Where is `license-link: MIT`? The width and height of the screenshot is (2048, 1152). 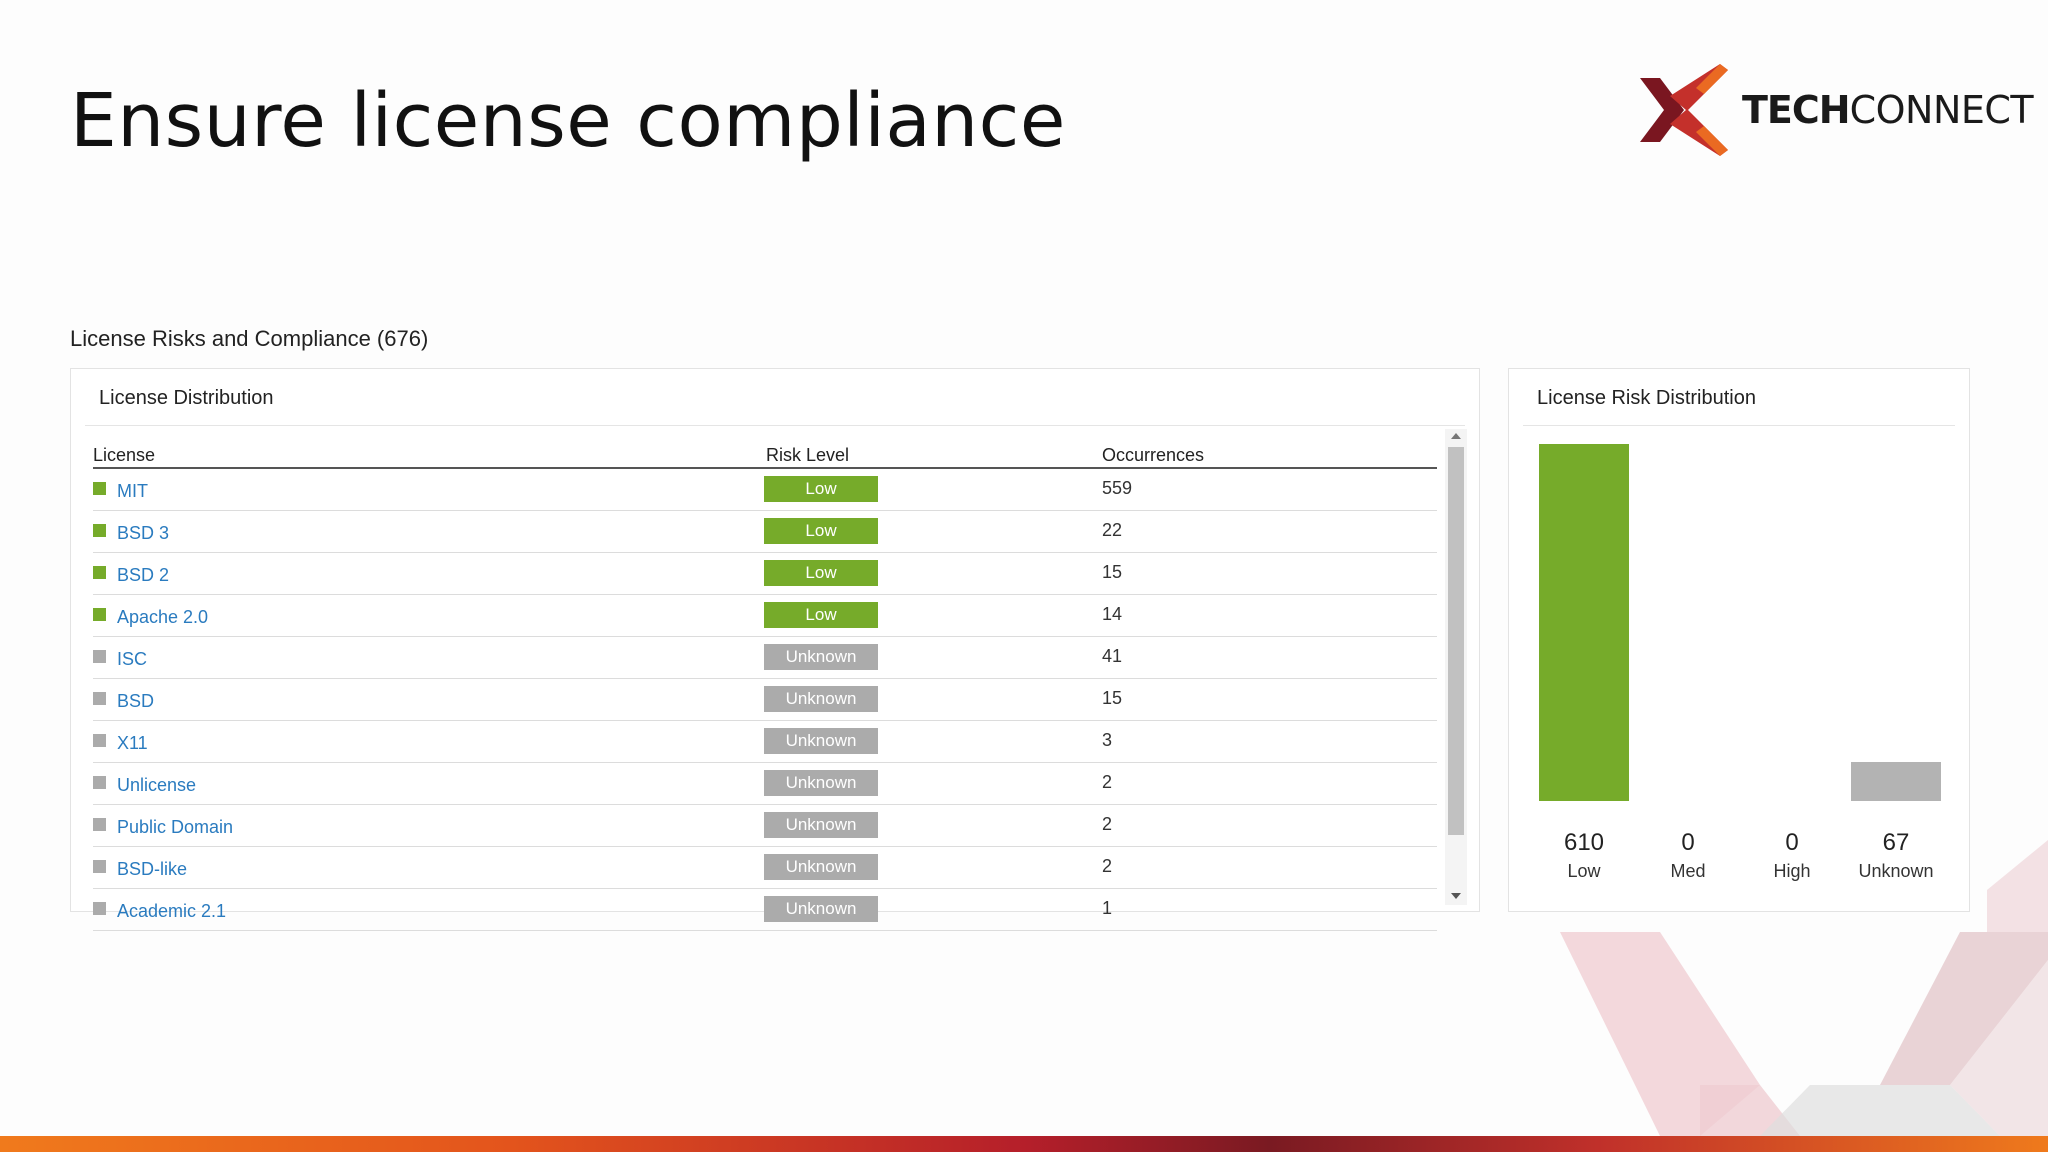 license-link: MIT is located at coordinates (132, 491).